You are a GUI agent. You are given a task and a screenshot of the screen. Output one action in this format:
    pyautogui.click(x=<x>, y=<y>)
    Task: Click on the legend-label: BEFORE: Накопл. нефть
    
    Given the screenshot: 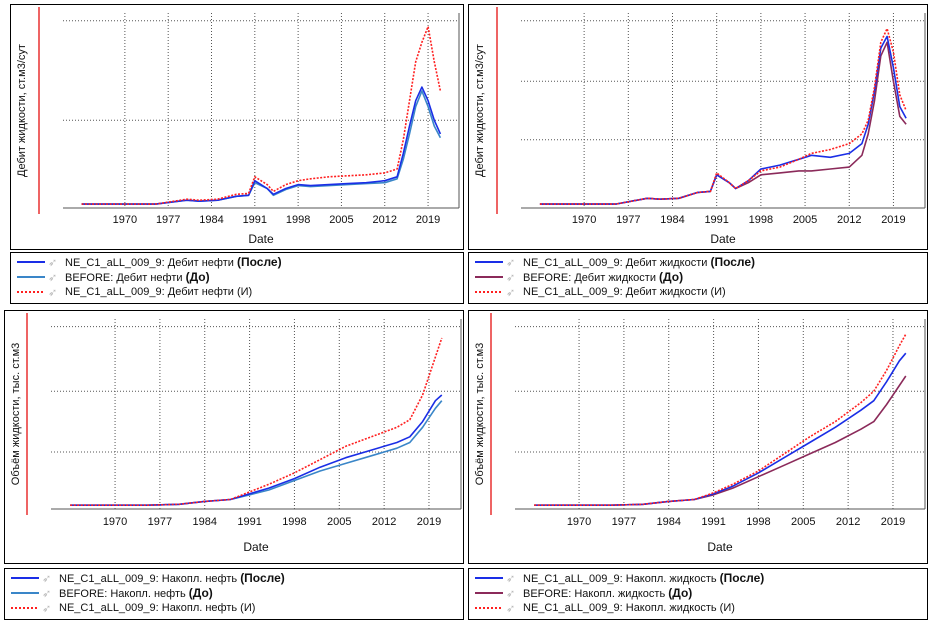 What is the action you would take?
    pyautogui.click(x=122, y=594)
    